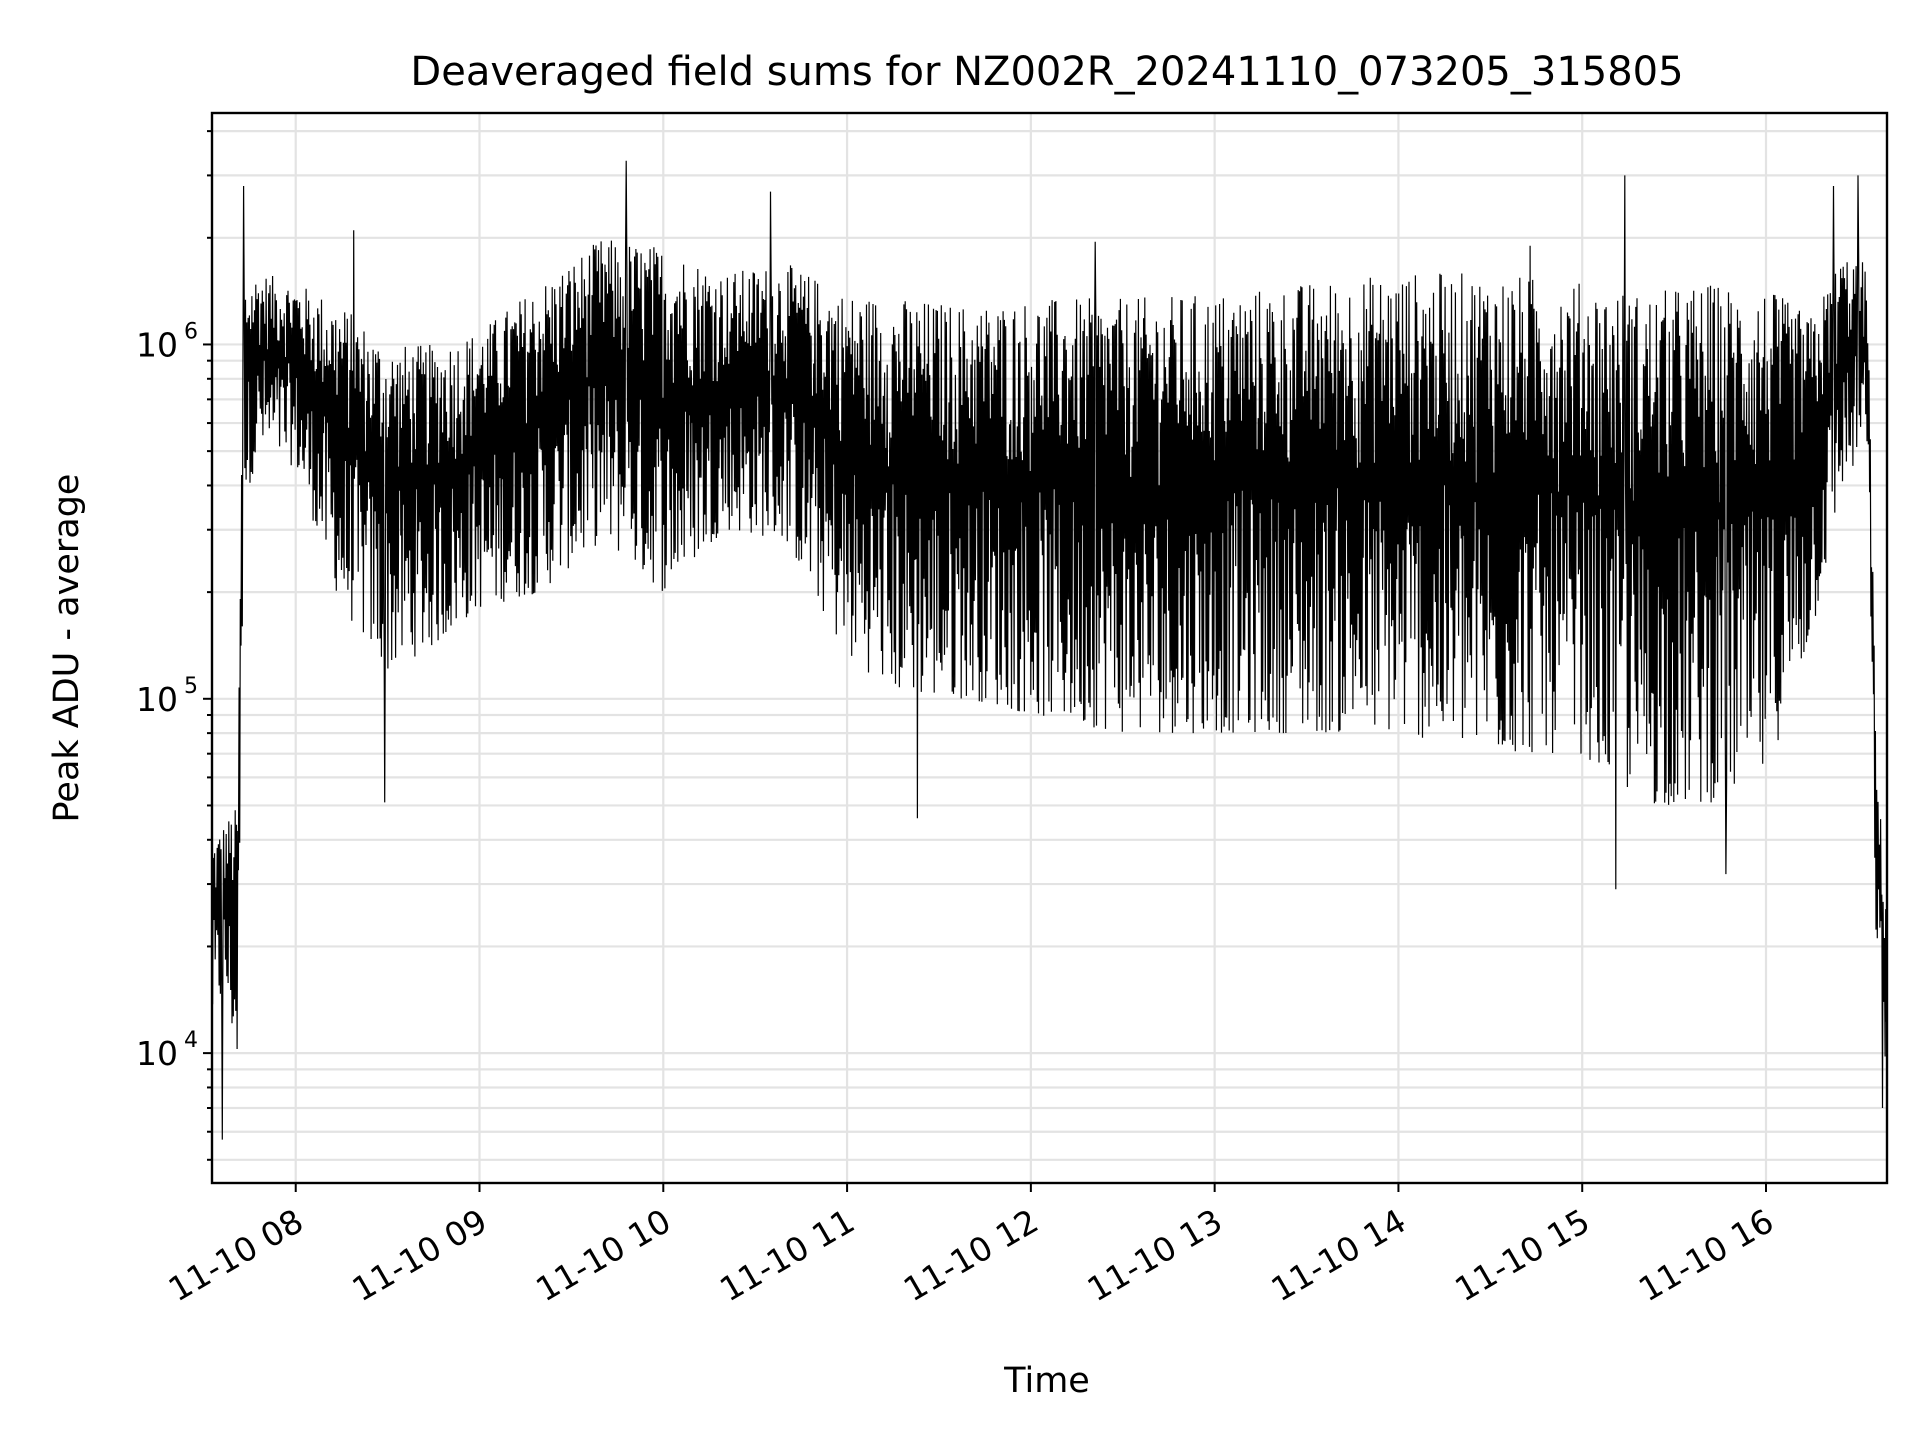  What do you see at coordinates (67, 648) in the screenshot?
I see `y-axis-label: Peak ADU - average` at bounding box center [67, 648].